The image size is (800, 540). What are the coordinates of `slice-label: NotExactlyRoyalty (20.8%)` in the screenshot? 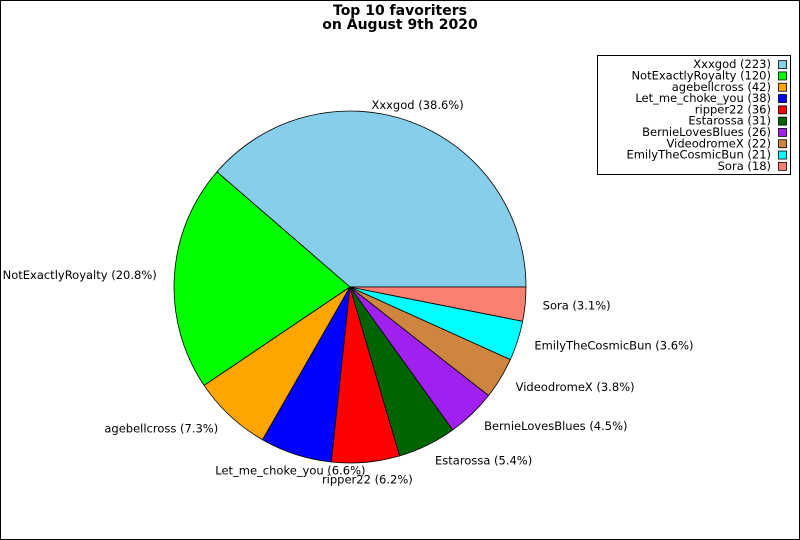 It's located at (80, 275).